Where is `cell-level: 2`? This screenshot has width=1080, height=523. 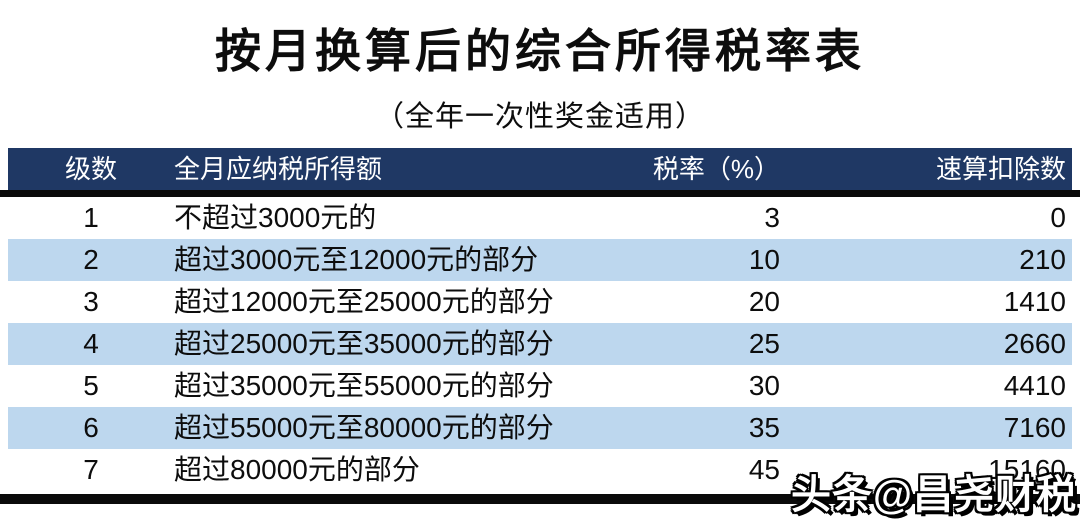 cell-level: 2 is located at coordinates (91, 259).